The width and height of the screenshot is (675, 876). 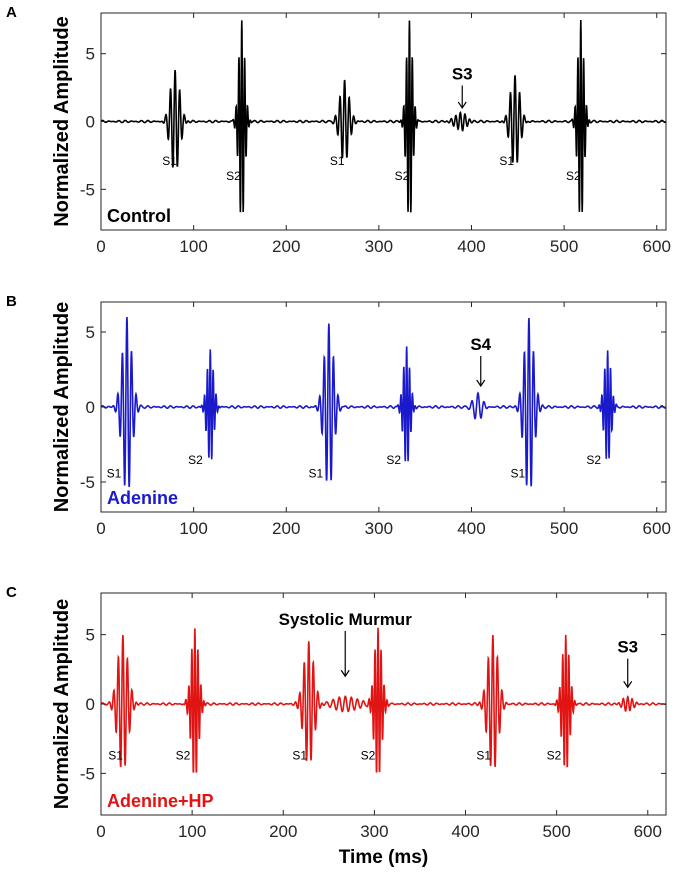 What do you see at coordinates (142, 498) in the screenshot?
I see `legend-text: Adenine` at bounding box center [142, 498].